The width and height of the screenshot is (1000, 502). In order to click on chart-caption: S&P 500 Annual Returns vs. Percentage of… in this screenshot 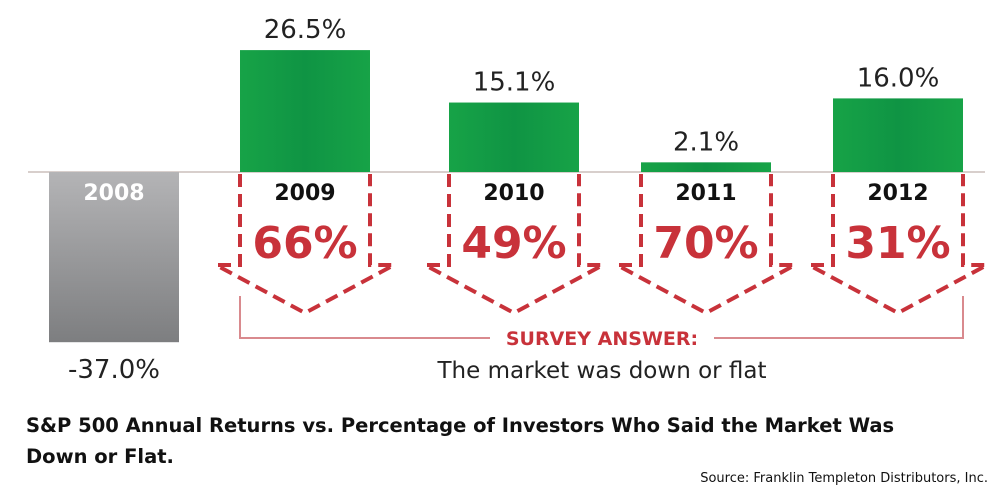, I will do `click(460, 441)`.